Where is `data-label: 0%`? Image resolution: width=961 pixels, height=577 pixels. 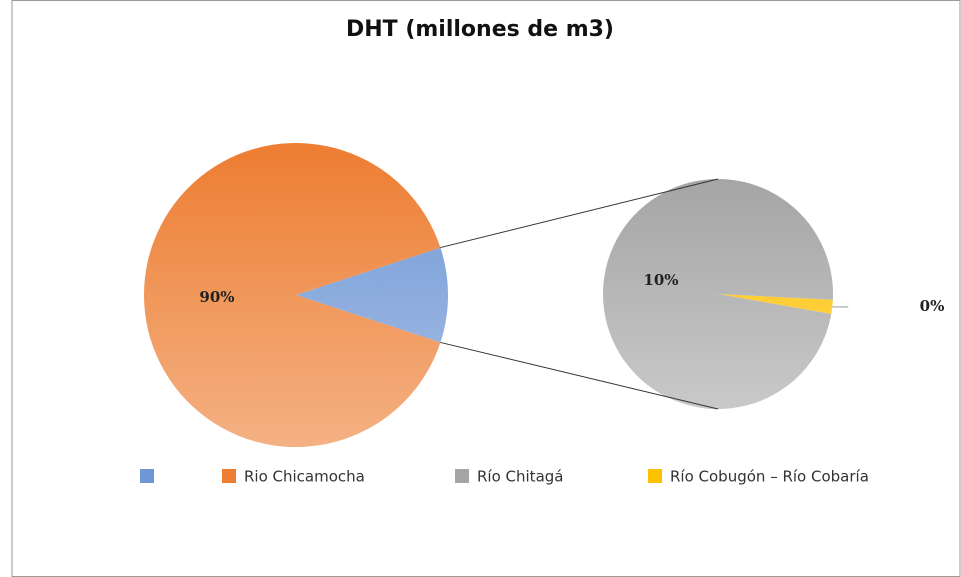
data-label: 0% is located at coordinates (932, 306).